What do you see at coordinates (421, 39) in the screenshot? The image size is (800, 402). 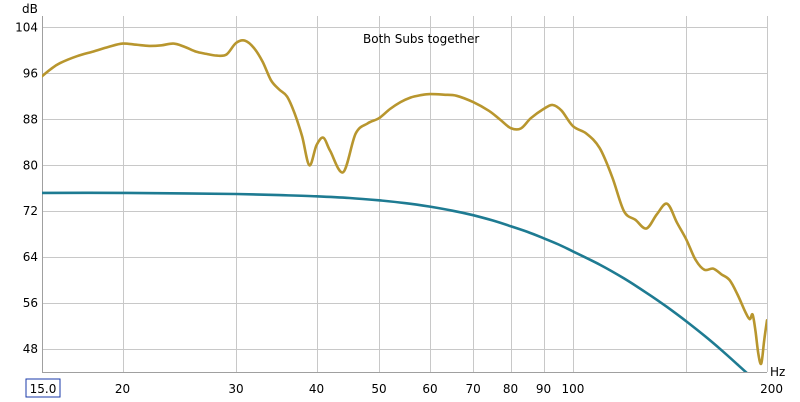 I see `chart-title: Both Subs together` at bounding box center [421, 39].